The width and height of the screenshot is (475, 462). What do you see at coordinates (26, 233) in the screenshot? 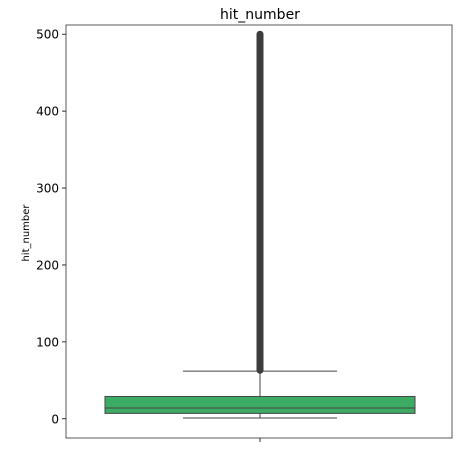
I see `y-axis-label: hit_number` at bounding box center [26, 233].